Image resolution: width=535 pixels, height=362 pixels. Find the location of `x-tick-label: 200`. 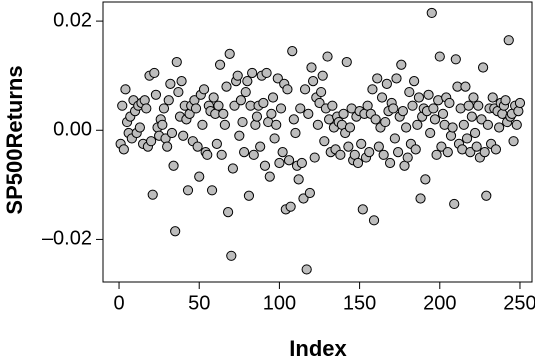

x-tick-label: 200 is located at coordinates (439, 303).